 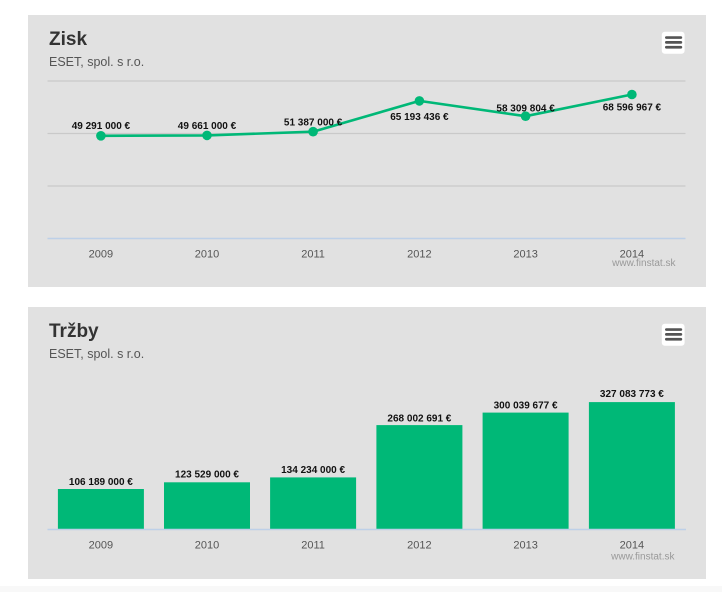 I want to click on svg-text: 68 596 967 €, so click(x=632, y=107).